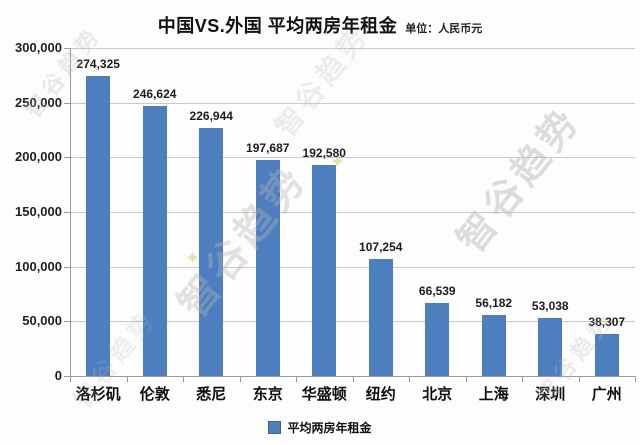 The image size is (640, 445). What do you see at coordinates (38, 47) in the screenshot?
I see `y-tick-label: 300,000` at bounding box center [38, 47].